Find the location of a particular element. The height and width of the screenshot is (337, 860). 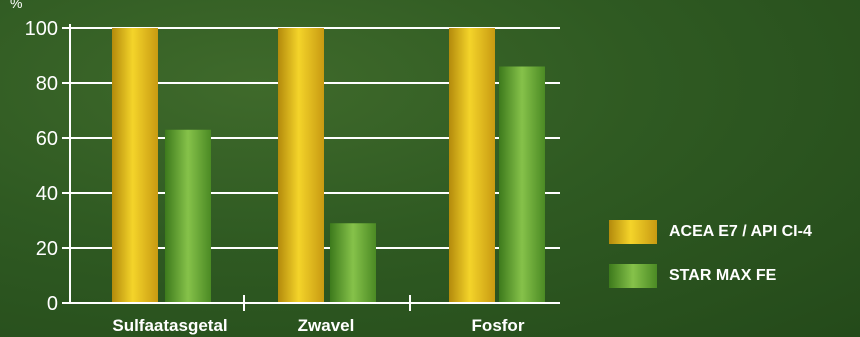

legend-label-series-2: STAR MAX FE is located at coordinates (723, 275).